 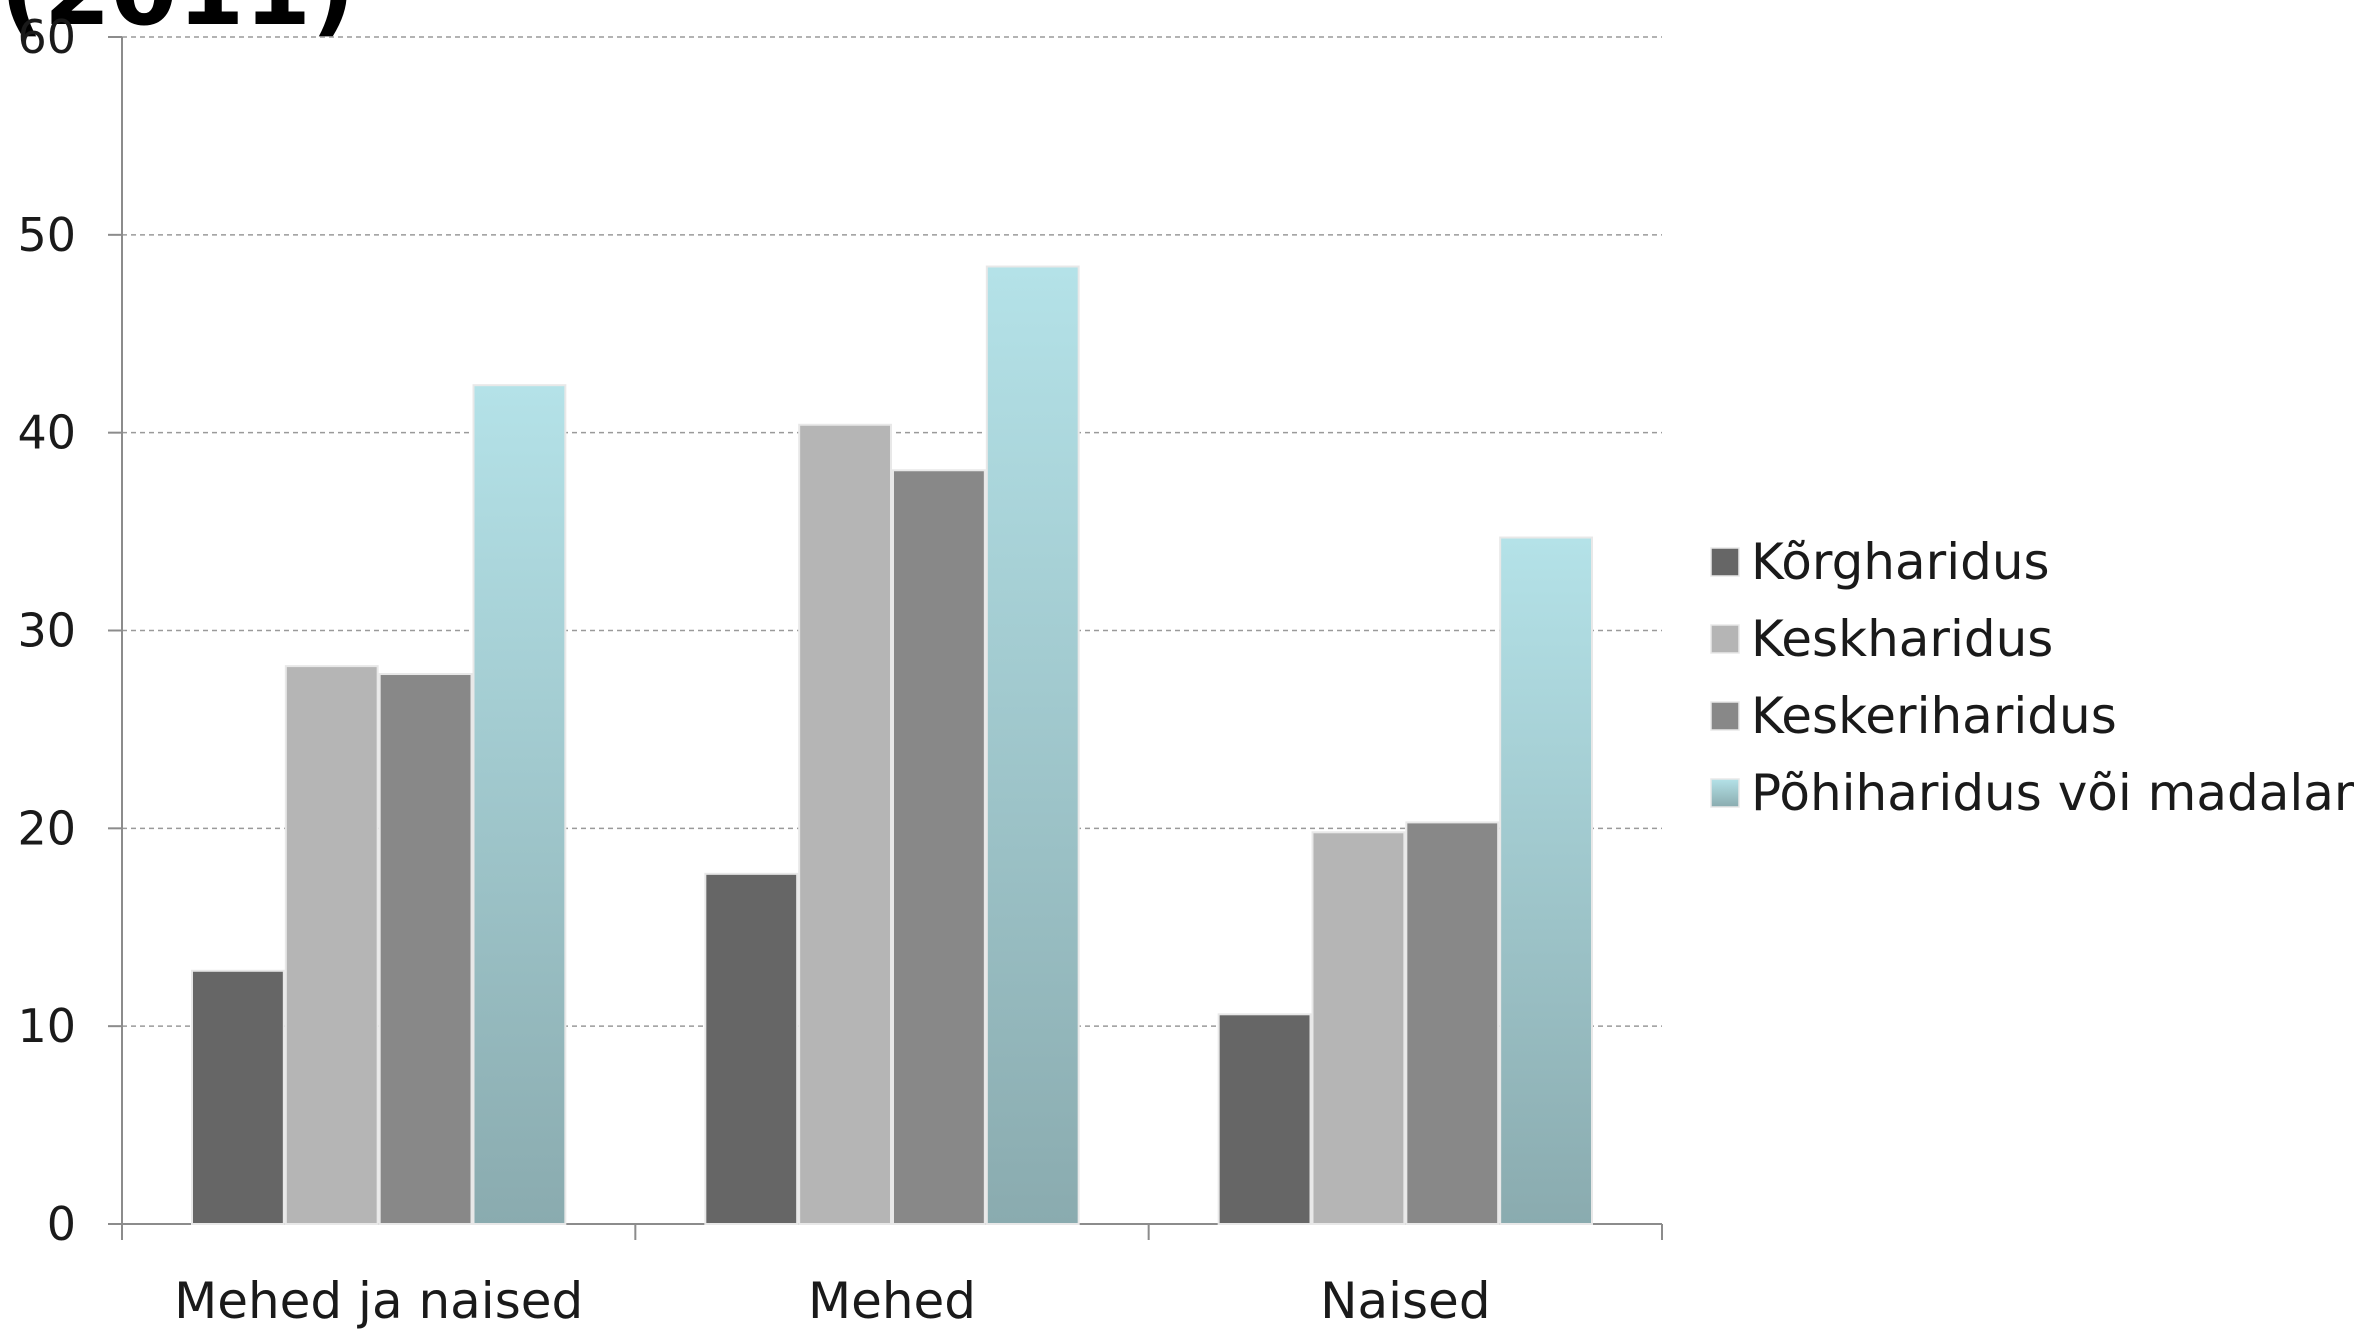 I want to click on y-tick-label: 0, so click(x=61, y=1224).